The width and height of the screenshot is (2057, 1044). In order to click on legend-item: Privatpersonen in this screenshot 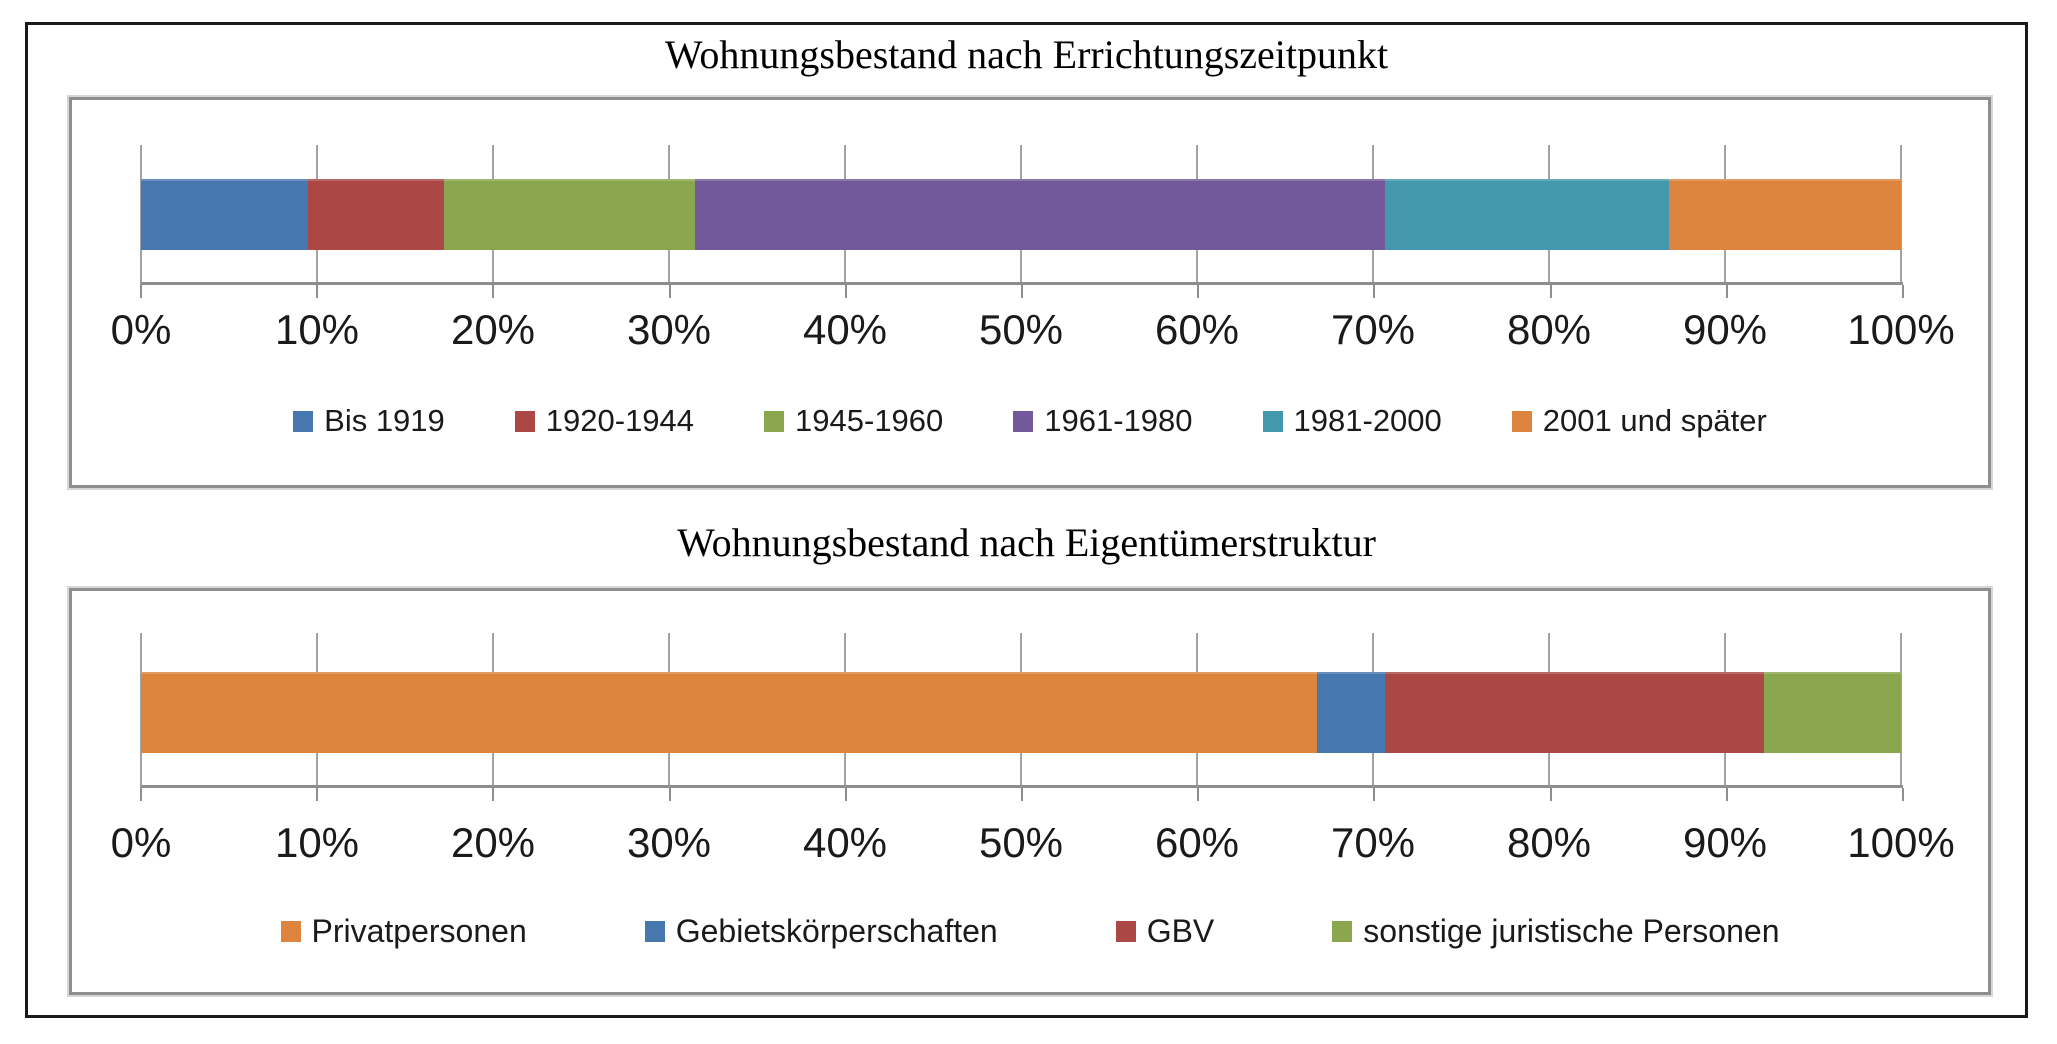, I will do `click(403, 931)`.